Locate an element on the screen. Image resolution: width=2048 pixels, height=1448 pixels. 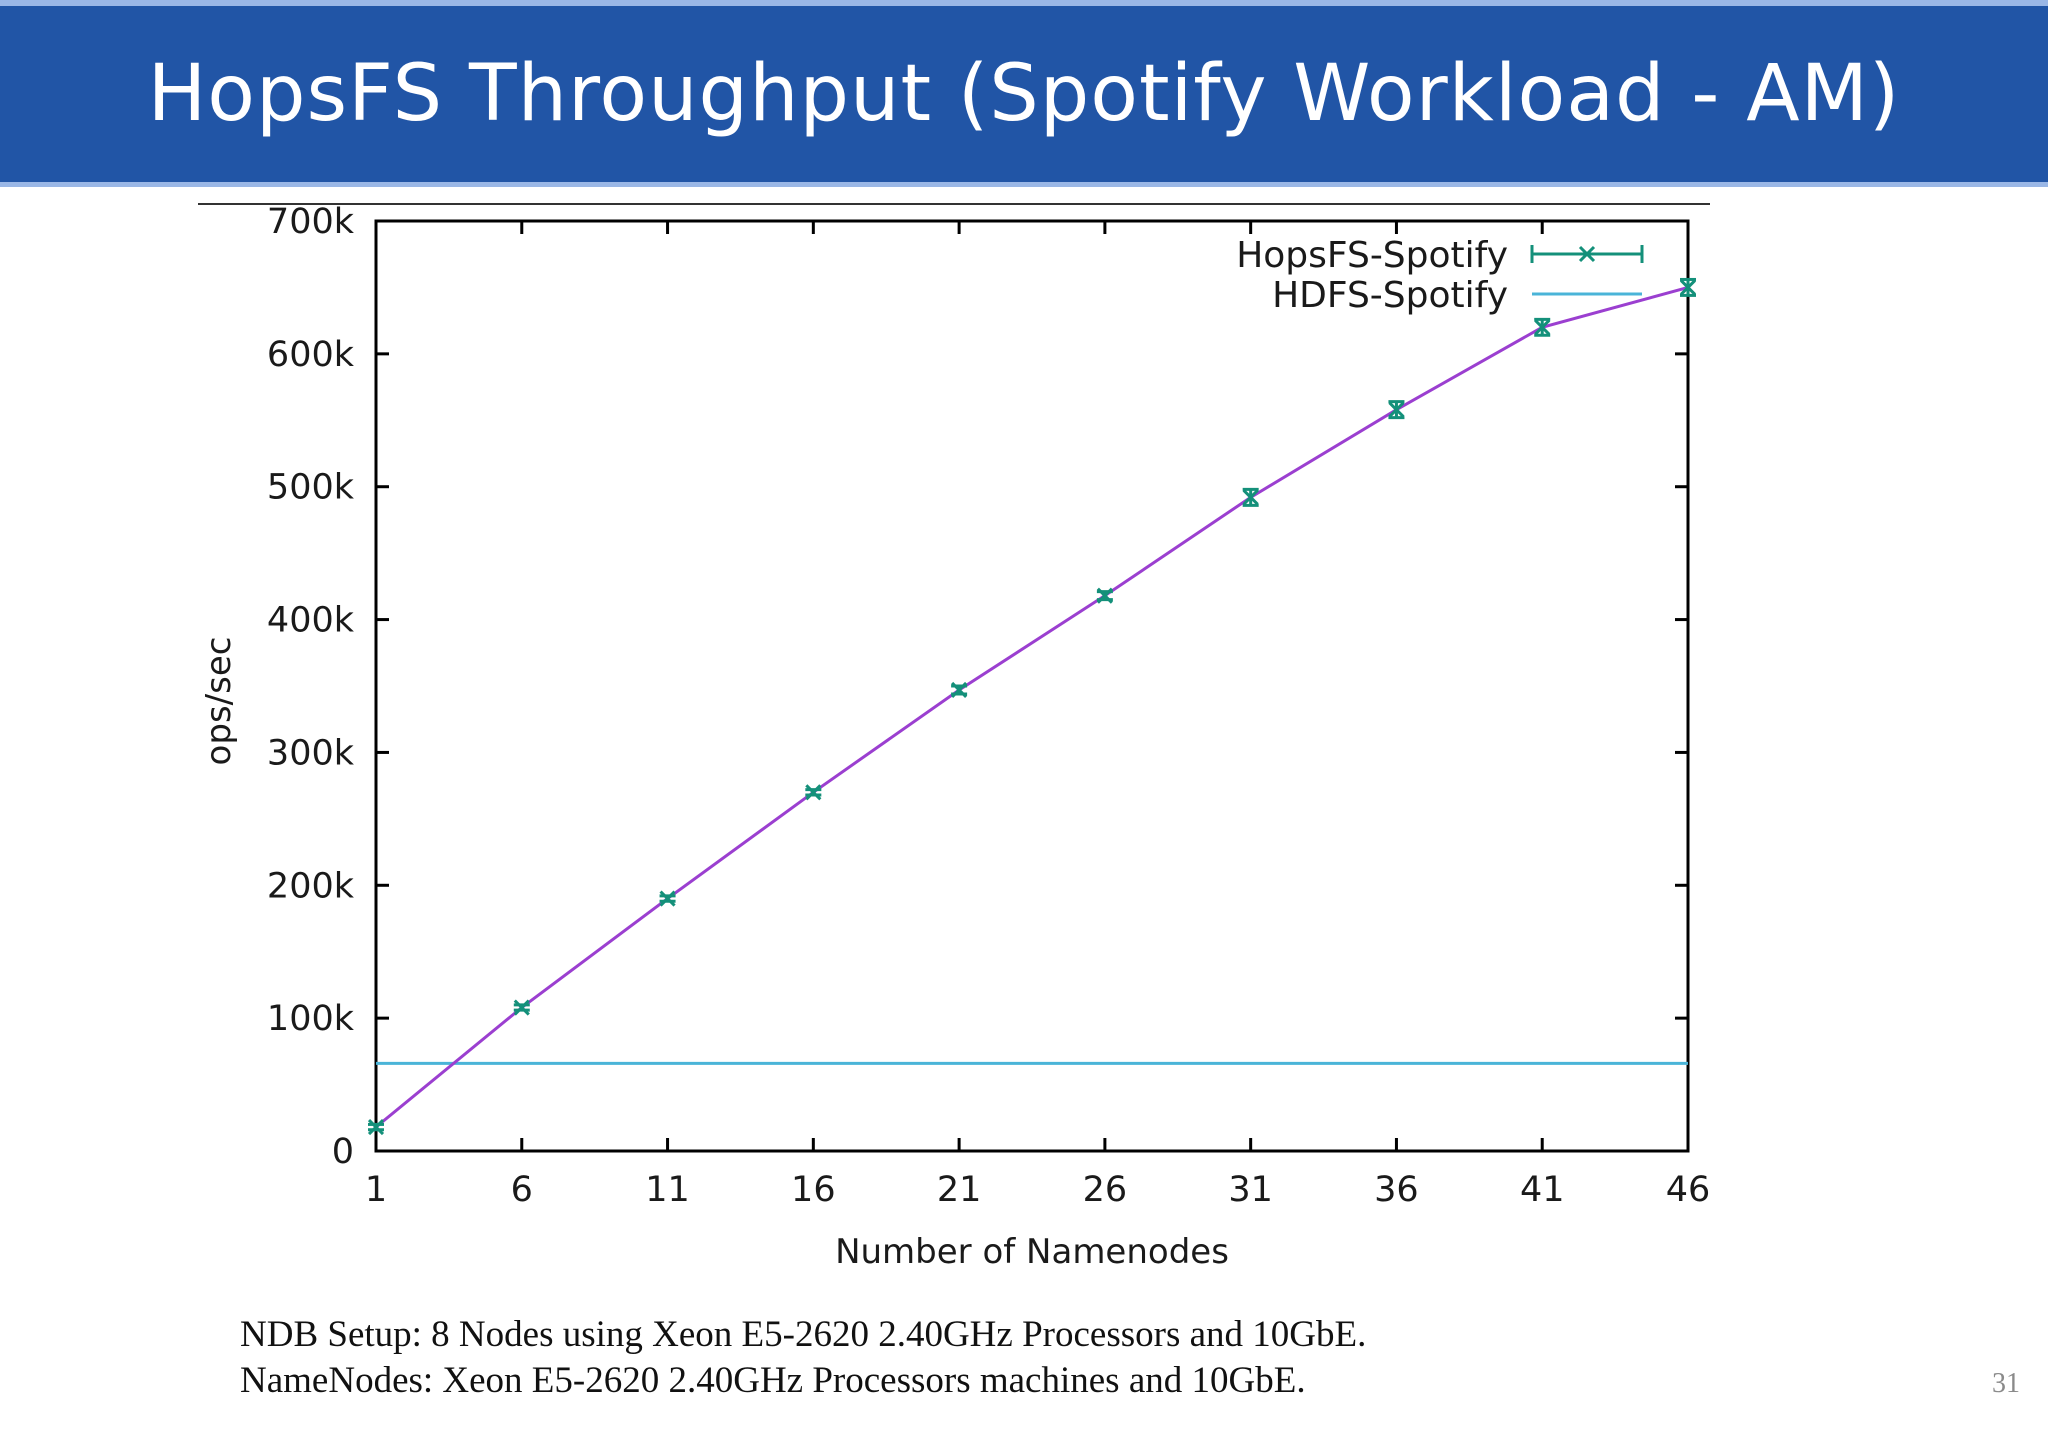
y-tick-label: 300k is located at coordinates (311, 753).